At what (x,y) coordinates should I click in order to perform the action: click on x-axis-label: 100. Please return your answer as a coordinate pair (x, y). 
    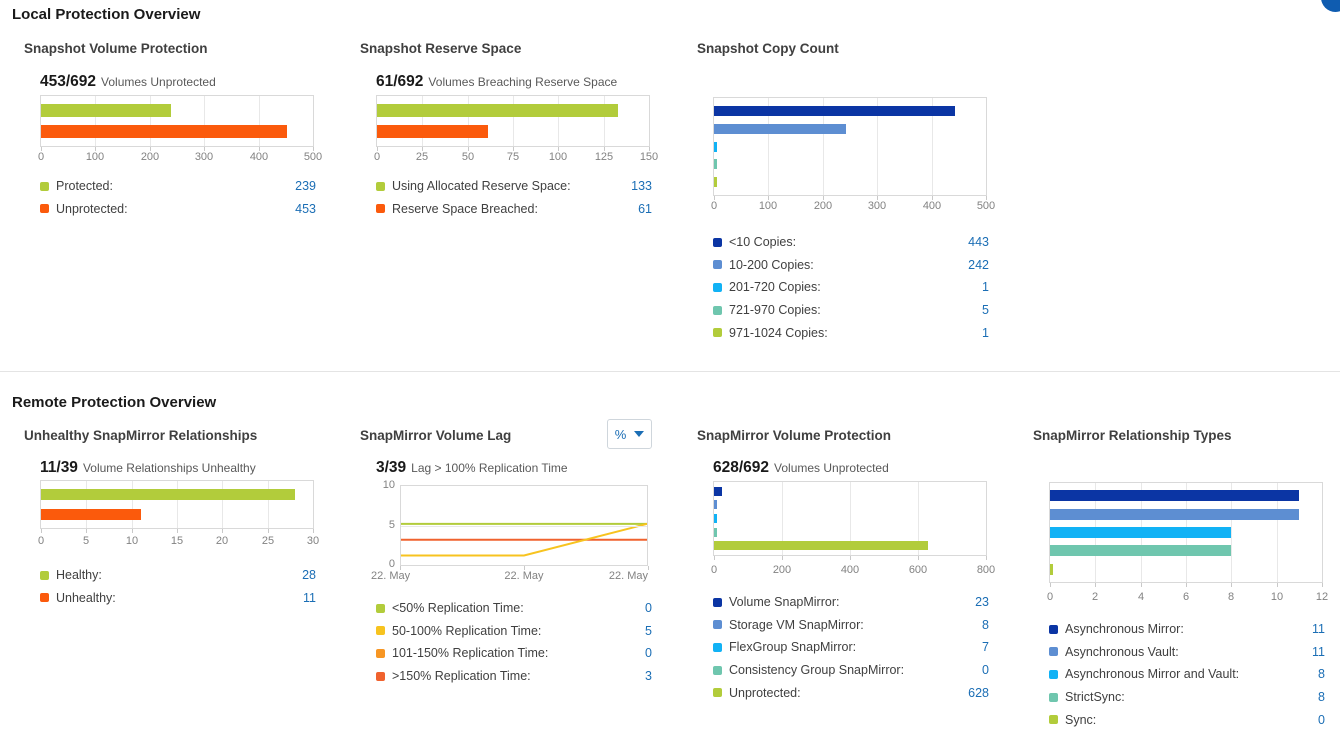
    Looking at the image, I should click on (95, 157).